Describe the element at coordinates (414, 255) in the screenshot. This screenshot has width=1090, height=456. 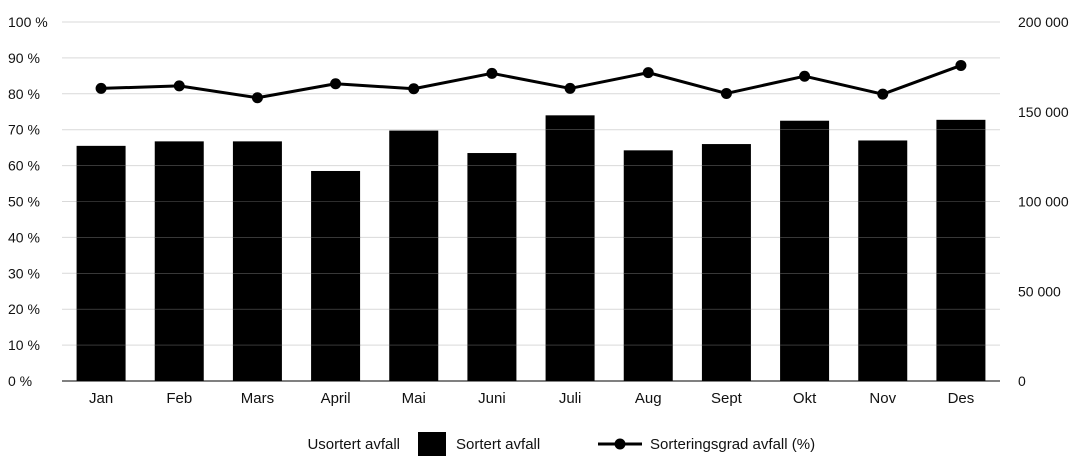
I see `bar-mai` at that location.